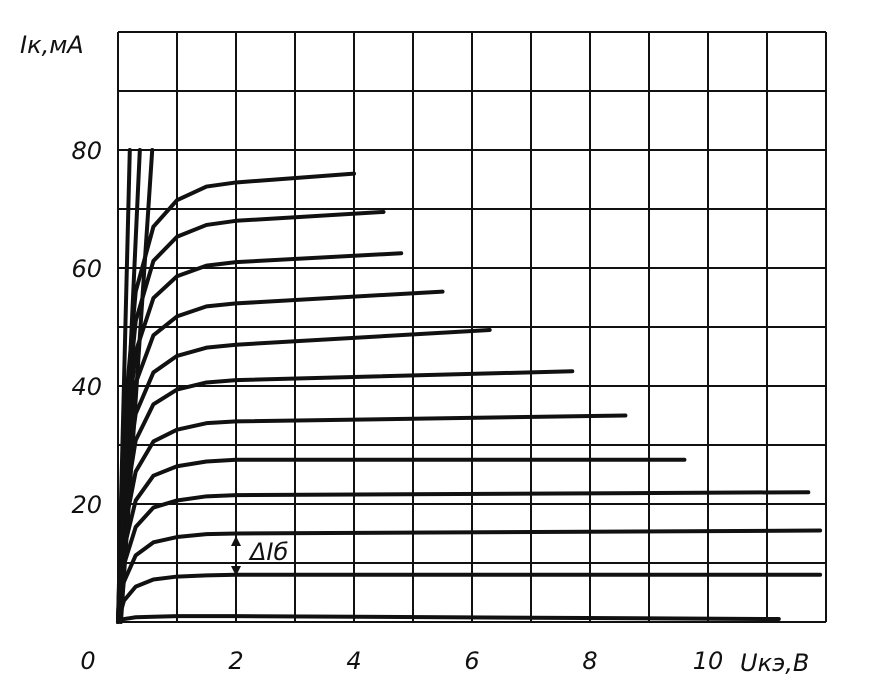  Describe the element at coordinates (86, 387) in the screenshot. I see `y-tick-label: 40` at that location.